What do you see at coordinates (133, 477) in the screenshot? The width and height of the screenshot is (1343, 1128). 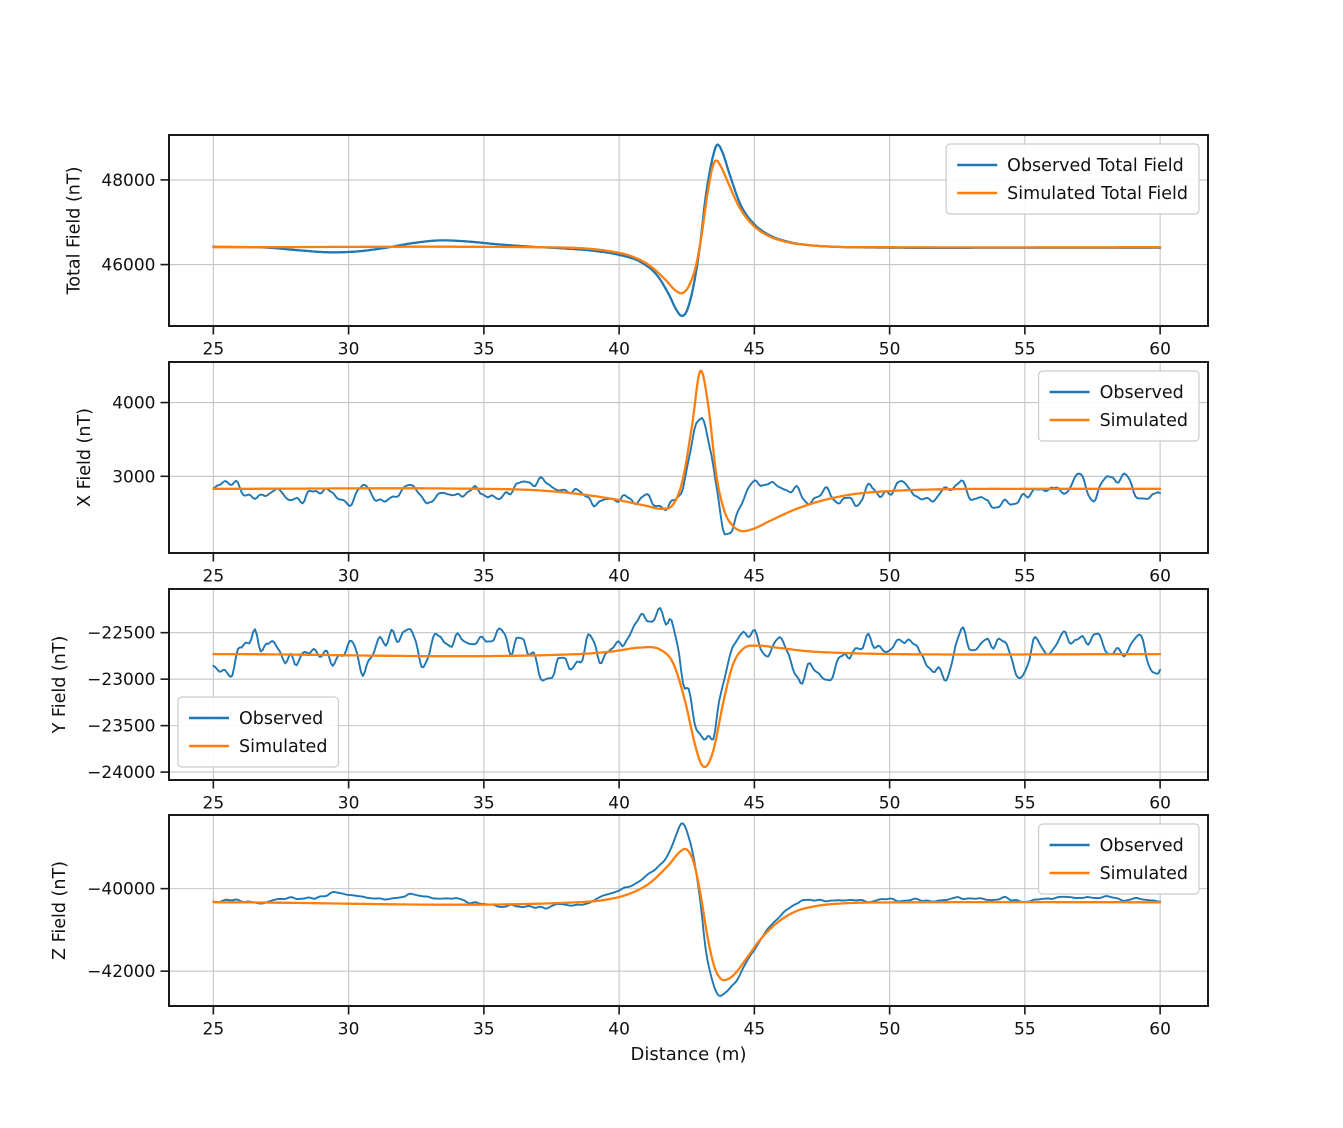 I see `y-tick-label: 3000` at bounding box center [133, 477].